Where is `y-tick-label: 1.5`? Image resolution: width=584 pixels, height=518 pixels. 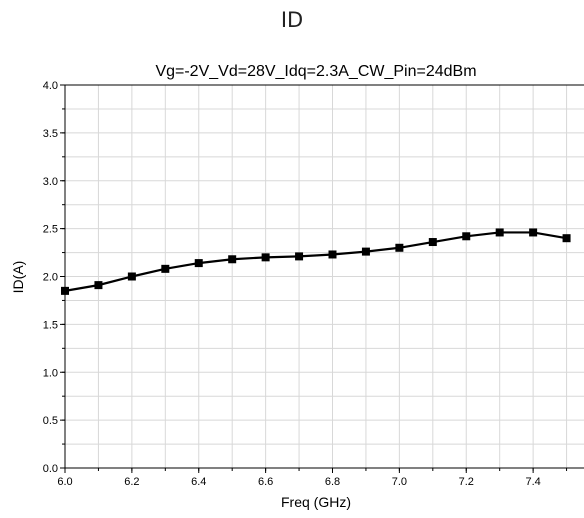 y-tick-label: 1.5 is located at coordinates (50, 325).